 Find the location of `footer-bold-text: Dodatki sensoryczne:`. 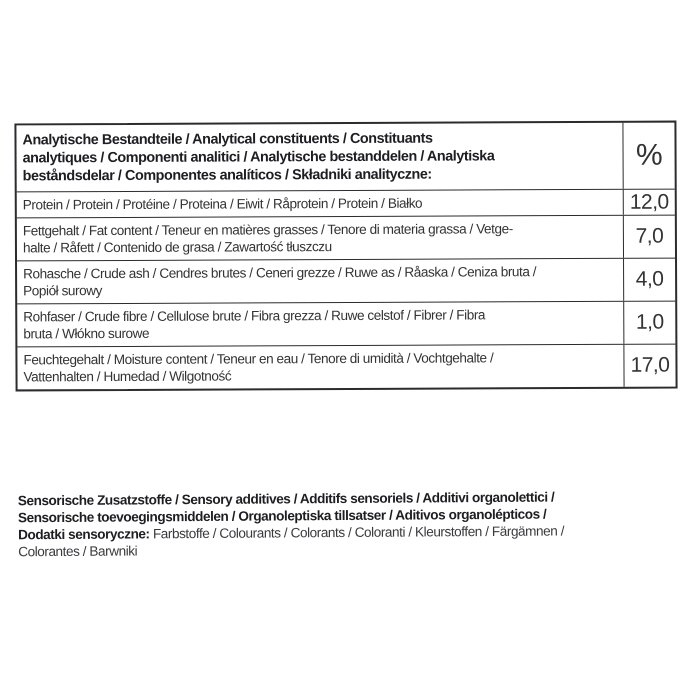

footer-bold-text: Dodatki sensoryczne: is located at coordinates (85, 534).